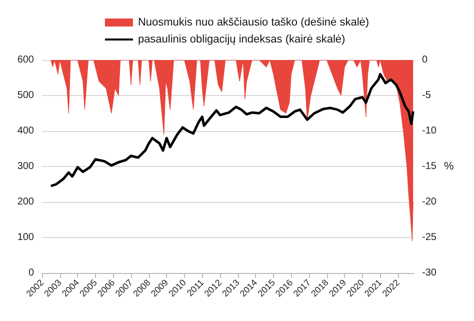 This screenshot has width=474, height=321. What do you see at coordinates (429, 237) in the screenshot?
I see `y2-tick-label: -25` at bounding box center [429, 237].